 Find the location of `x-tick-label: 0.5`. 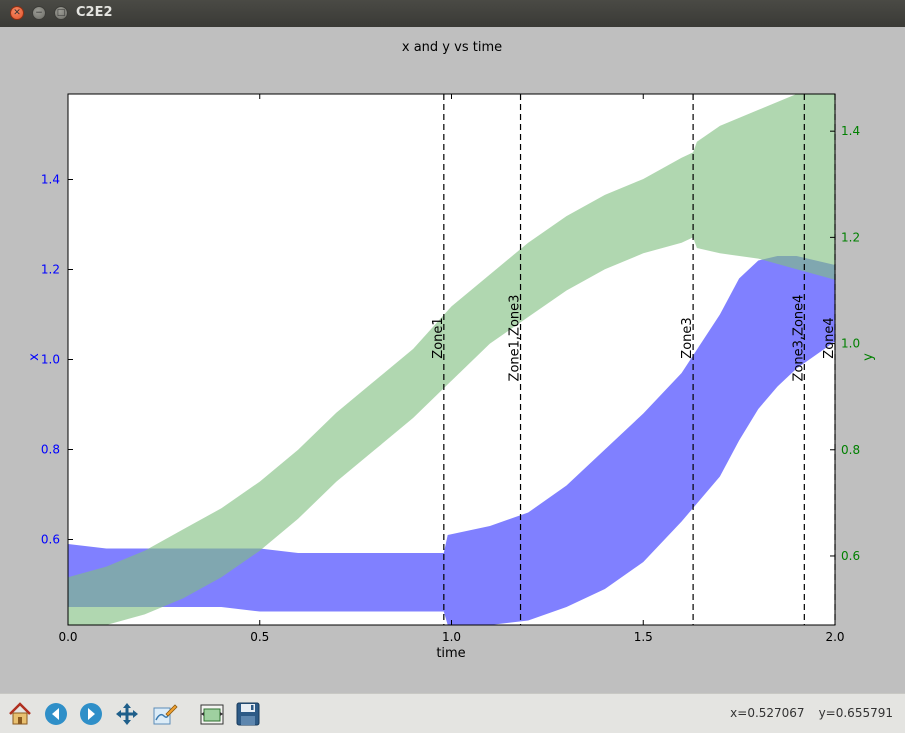

x-tick-label: 0.5 is located at coordinates (259, 637).